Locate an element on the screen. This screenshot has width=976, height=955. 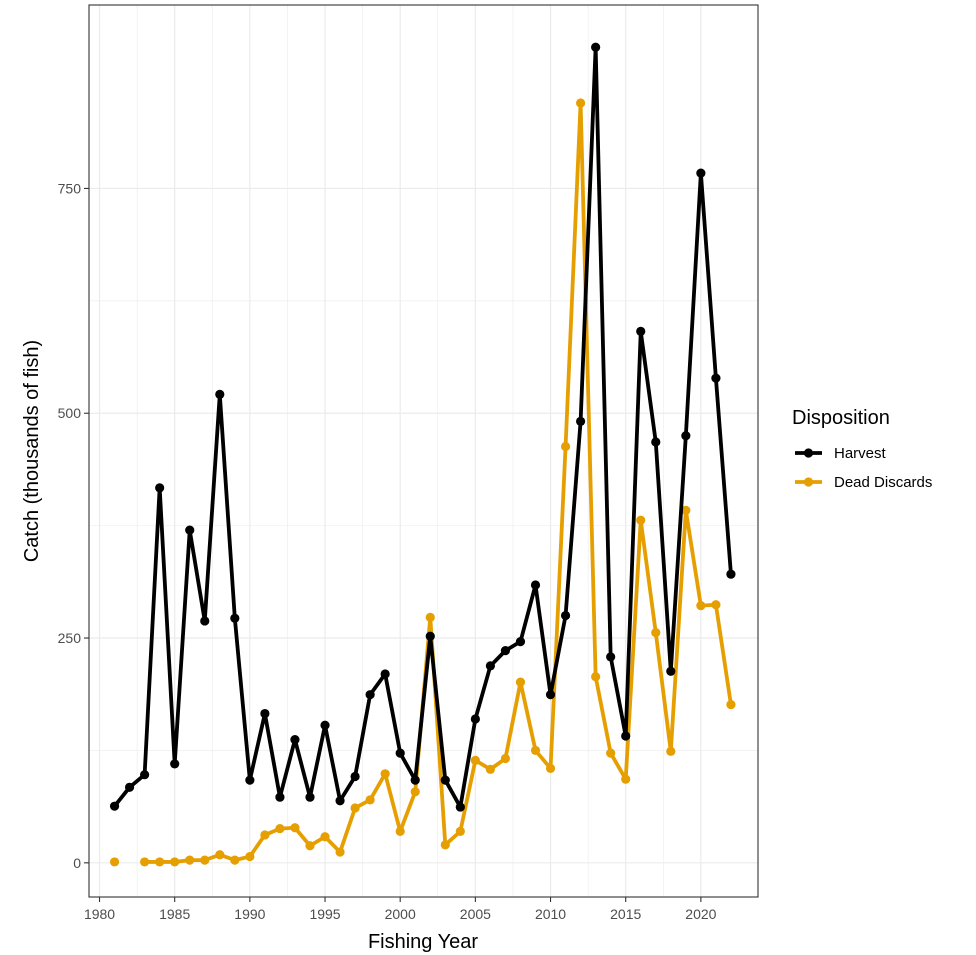
legend-item-harvest: Harvest is located at coordinates (841, 453).